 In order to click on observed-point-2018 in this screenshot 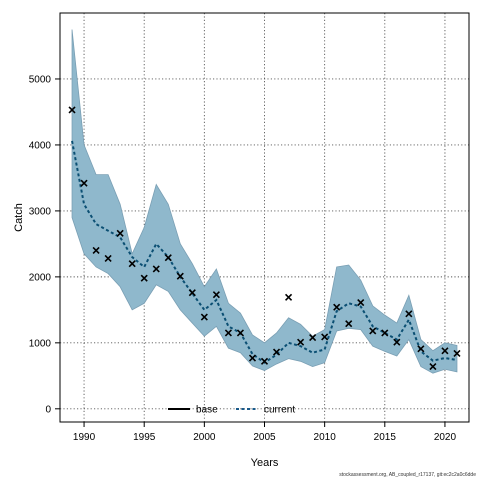, I will do `click(421, 349)`.